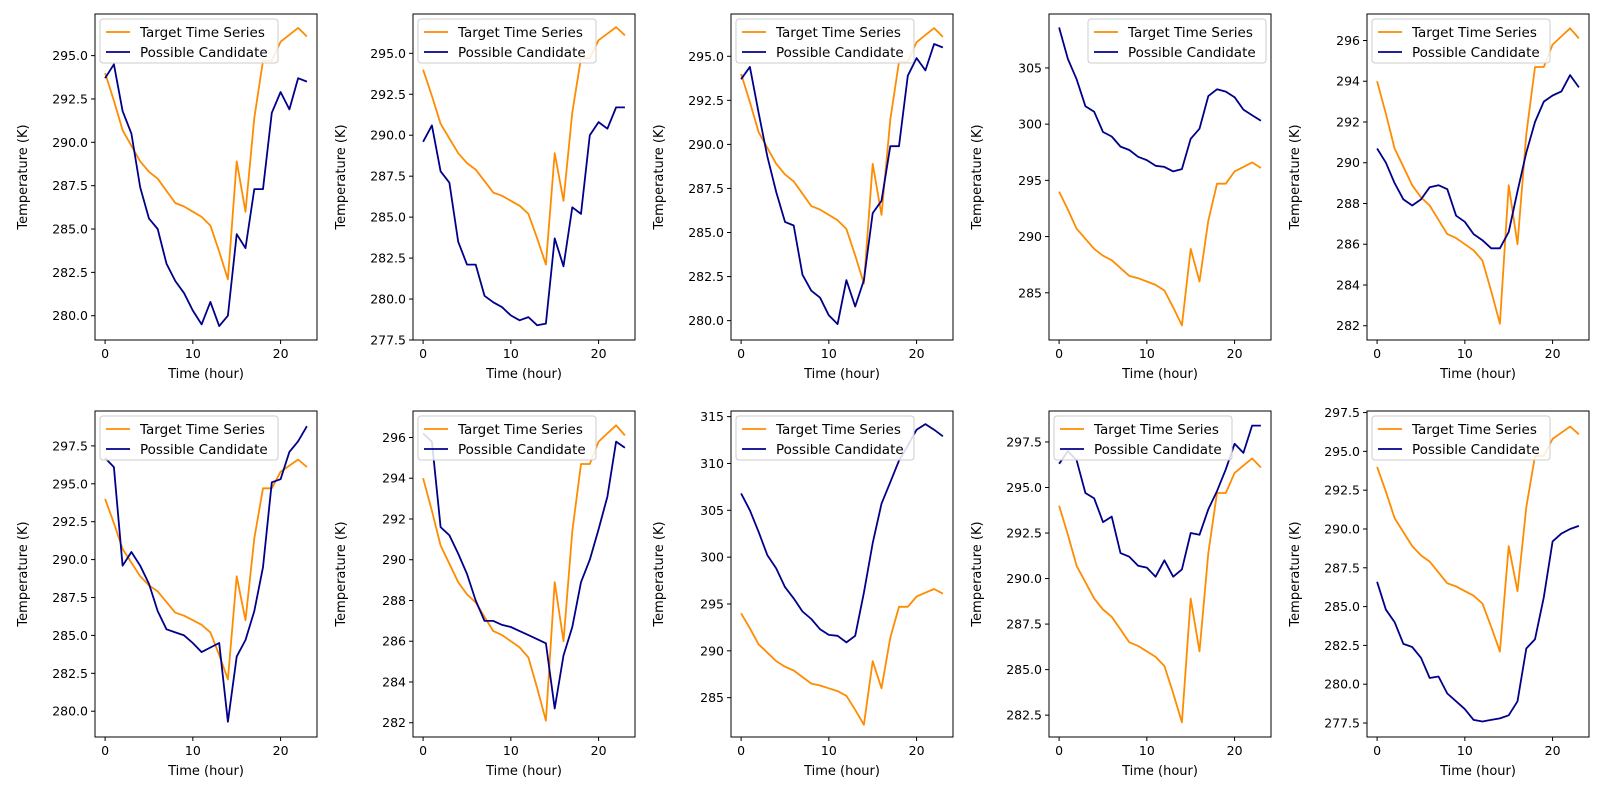 The height and width of the screenshot is (800, 1600). What do you see at coordinates (706, 320) in the screenshot?
I see `y-tick-label: 280.0` at bounding box center [706, 320].